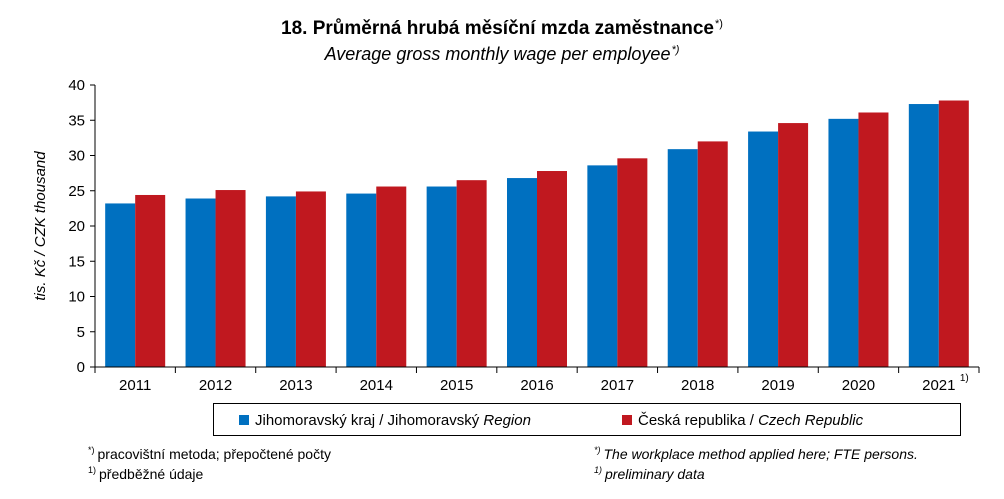  What do you see at coordinates (675, 50) in the screenshot?
I see `title-en-mark: *)` at bounding box center [675, 50].